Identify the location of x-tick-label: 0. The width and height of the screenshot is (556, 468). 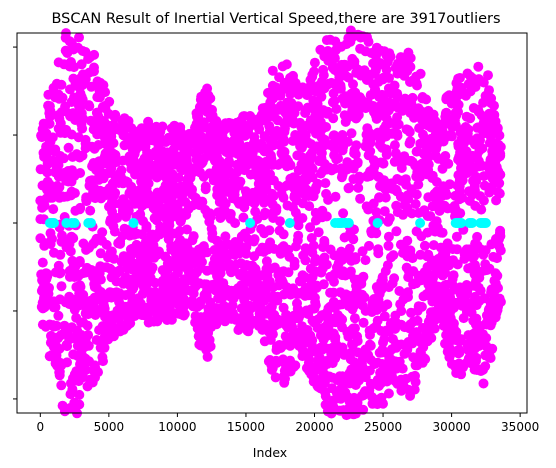
(40, 427).